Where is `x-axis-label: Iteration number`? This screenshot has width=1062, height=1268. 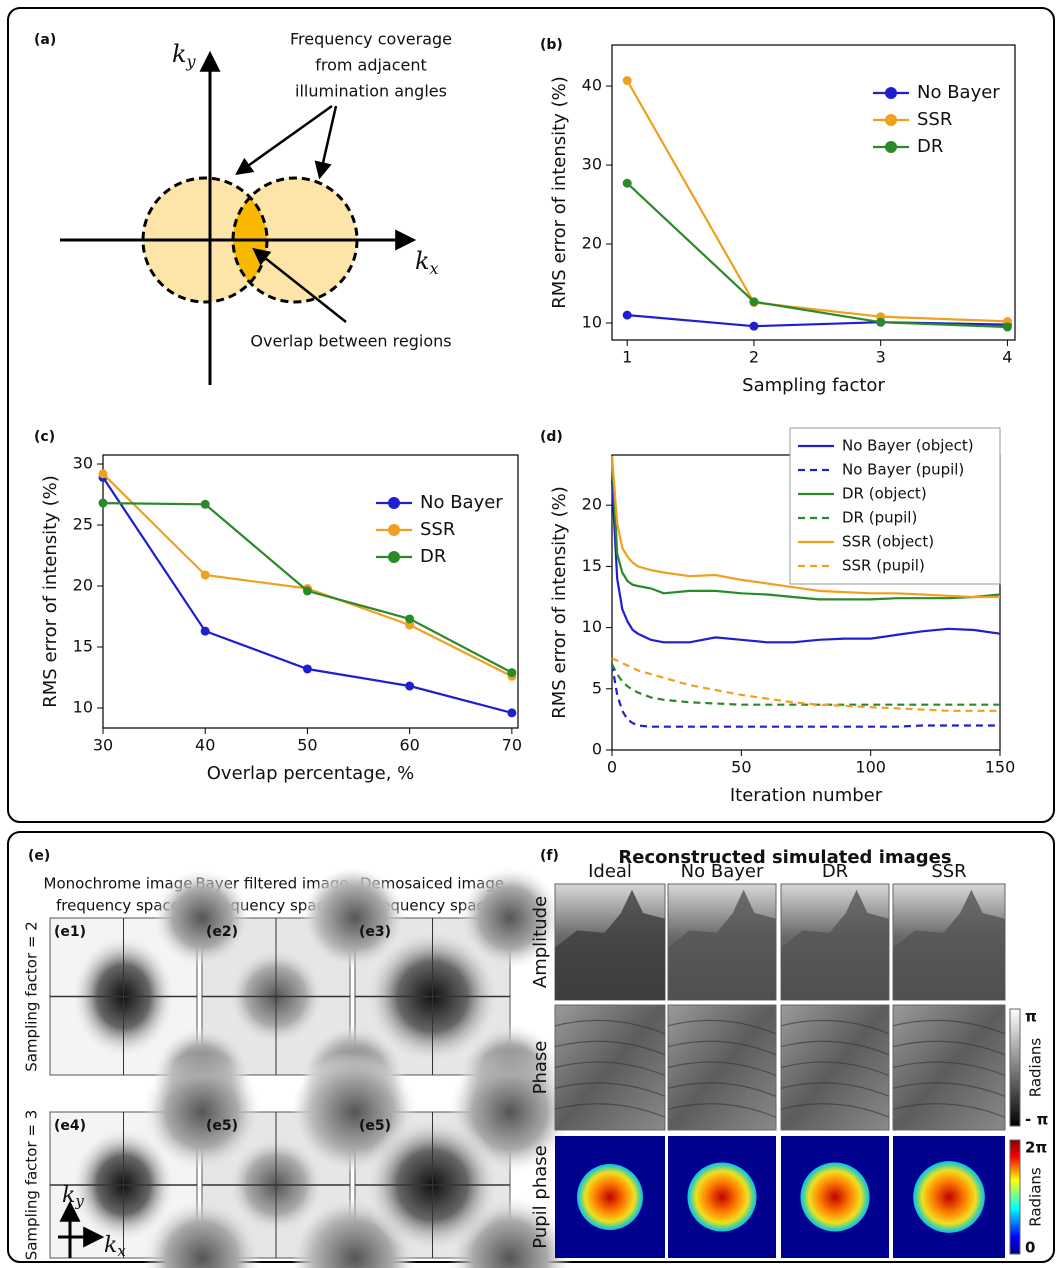 x-axis-label: Iteration number is located at coordinates (806, 795).